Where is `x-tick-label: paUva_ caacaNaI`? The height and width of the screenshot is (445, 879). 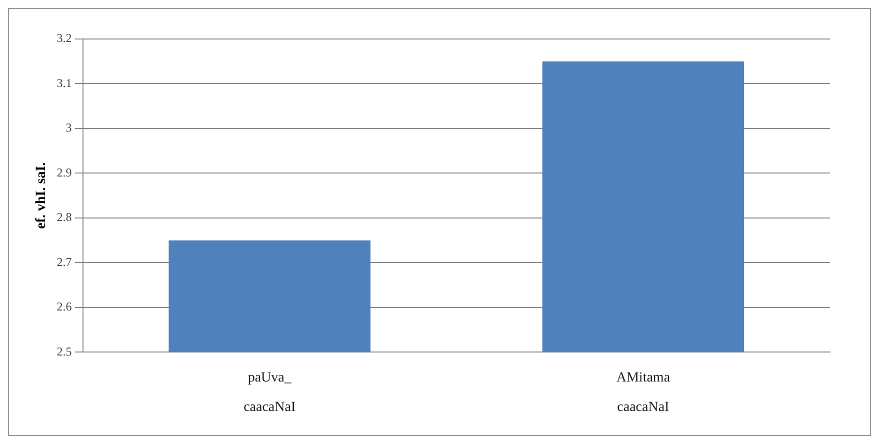 x-tick-label: paUva_ caacaNaI is located at coordinates (270, 392).